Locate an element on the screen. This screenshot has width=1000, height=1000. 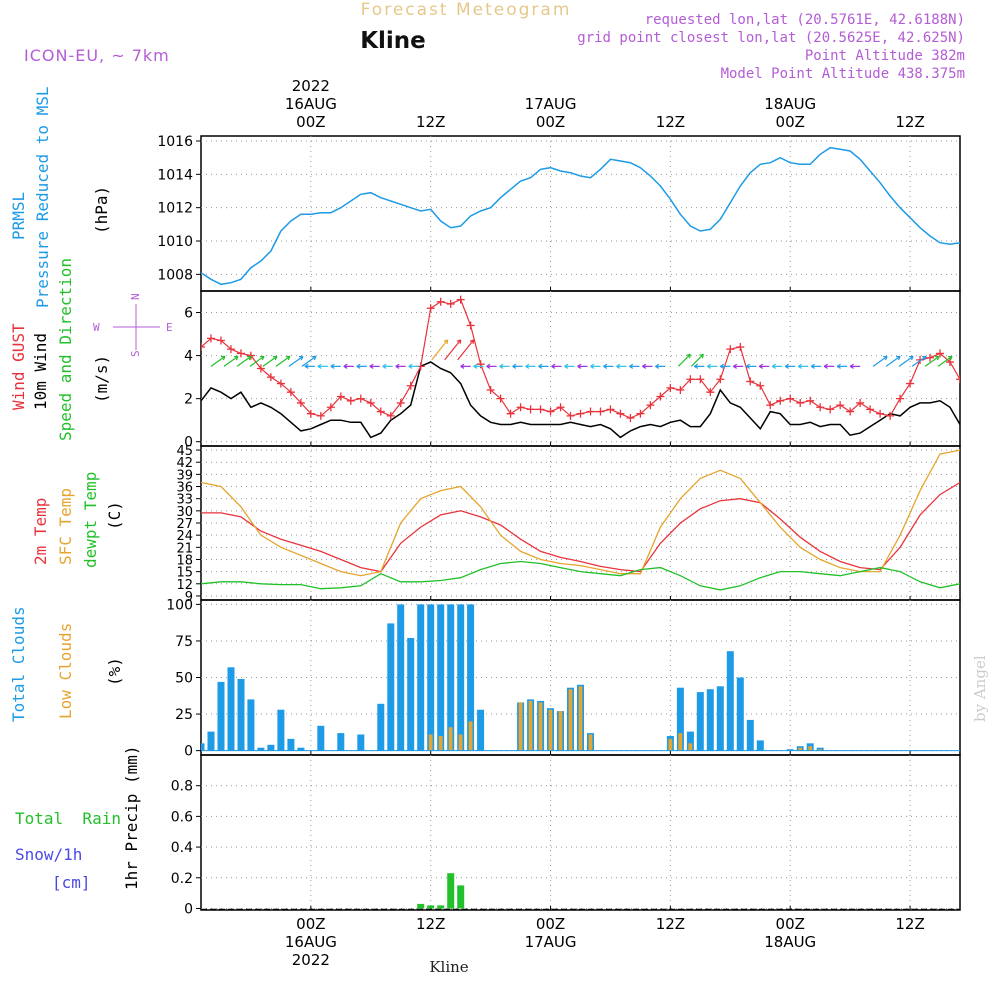
pressure-label-units: (hPa) is located at coordinates (101, 210).